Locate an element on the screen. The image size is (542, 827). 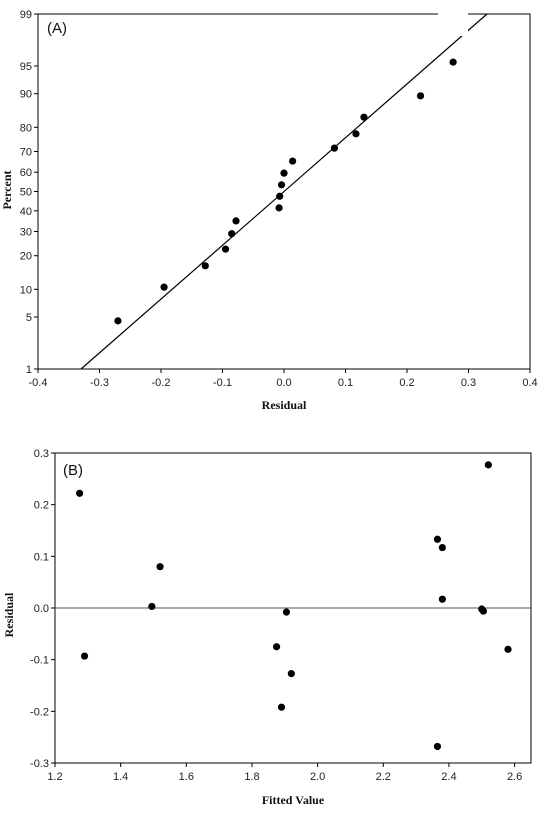
y-tick-label: 30 is located at coordinates (26, 233).